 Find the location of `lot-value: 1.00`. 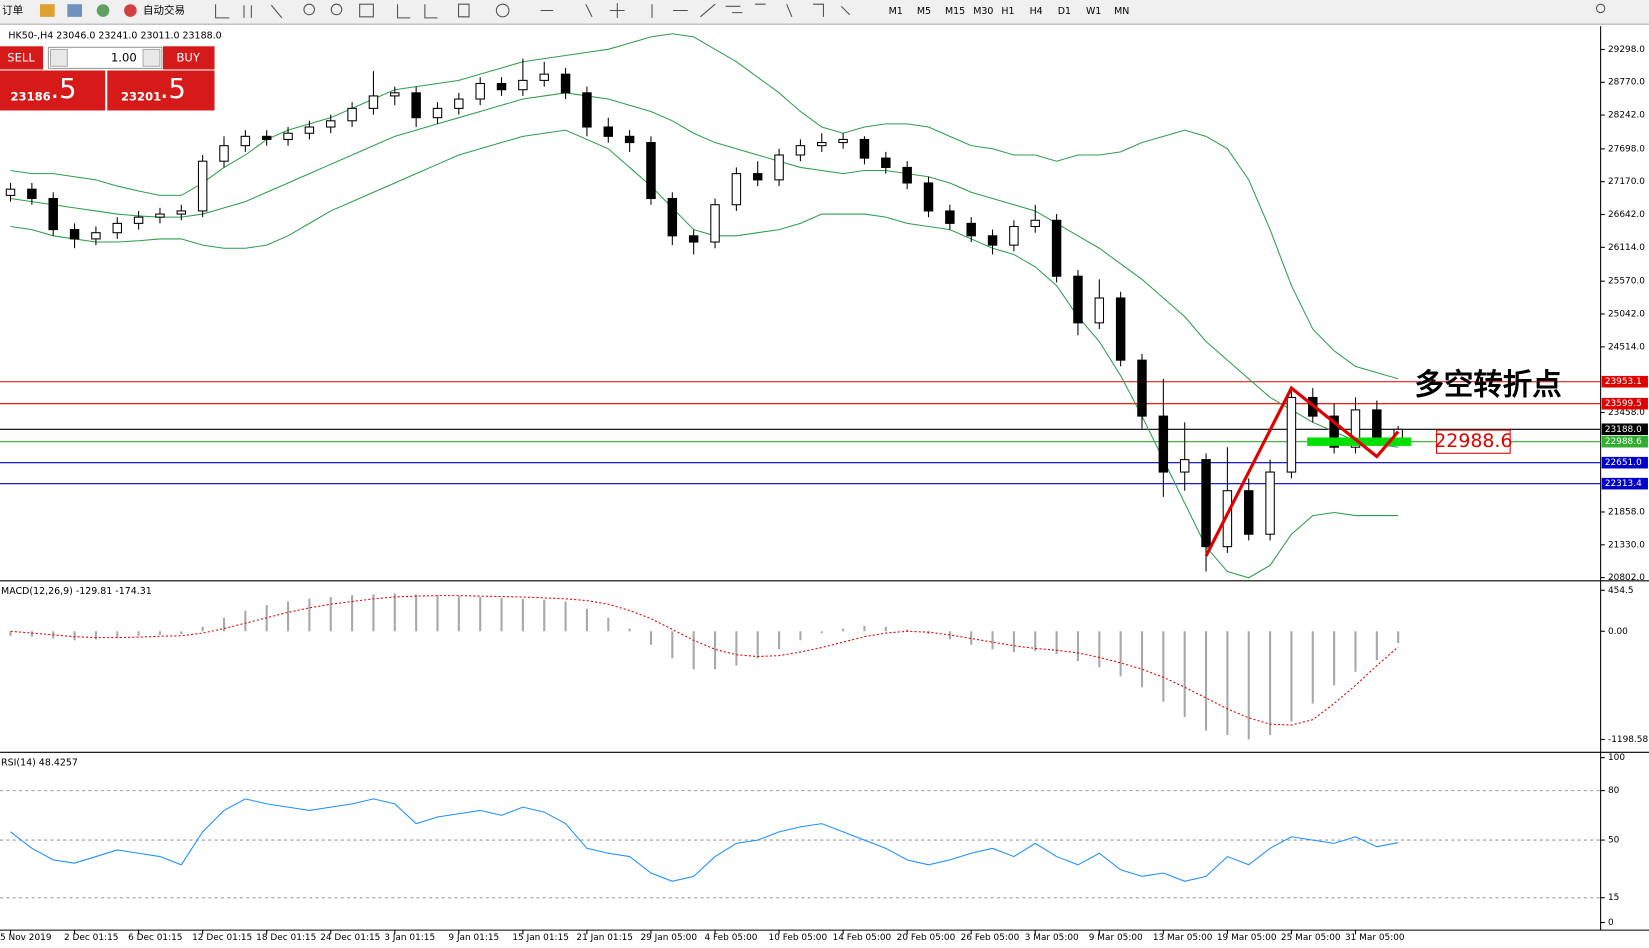

lot-value: 1.00 is located at coordinates (124, 57).